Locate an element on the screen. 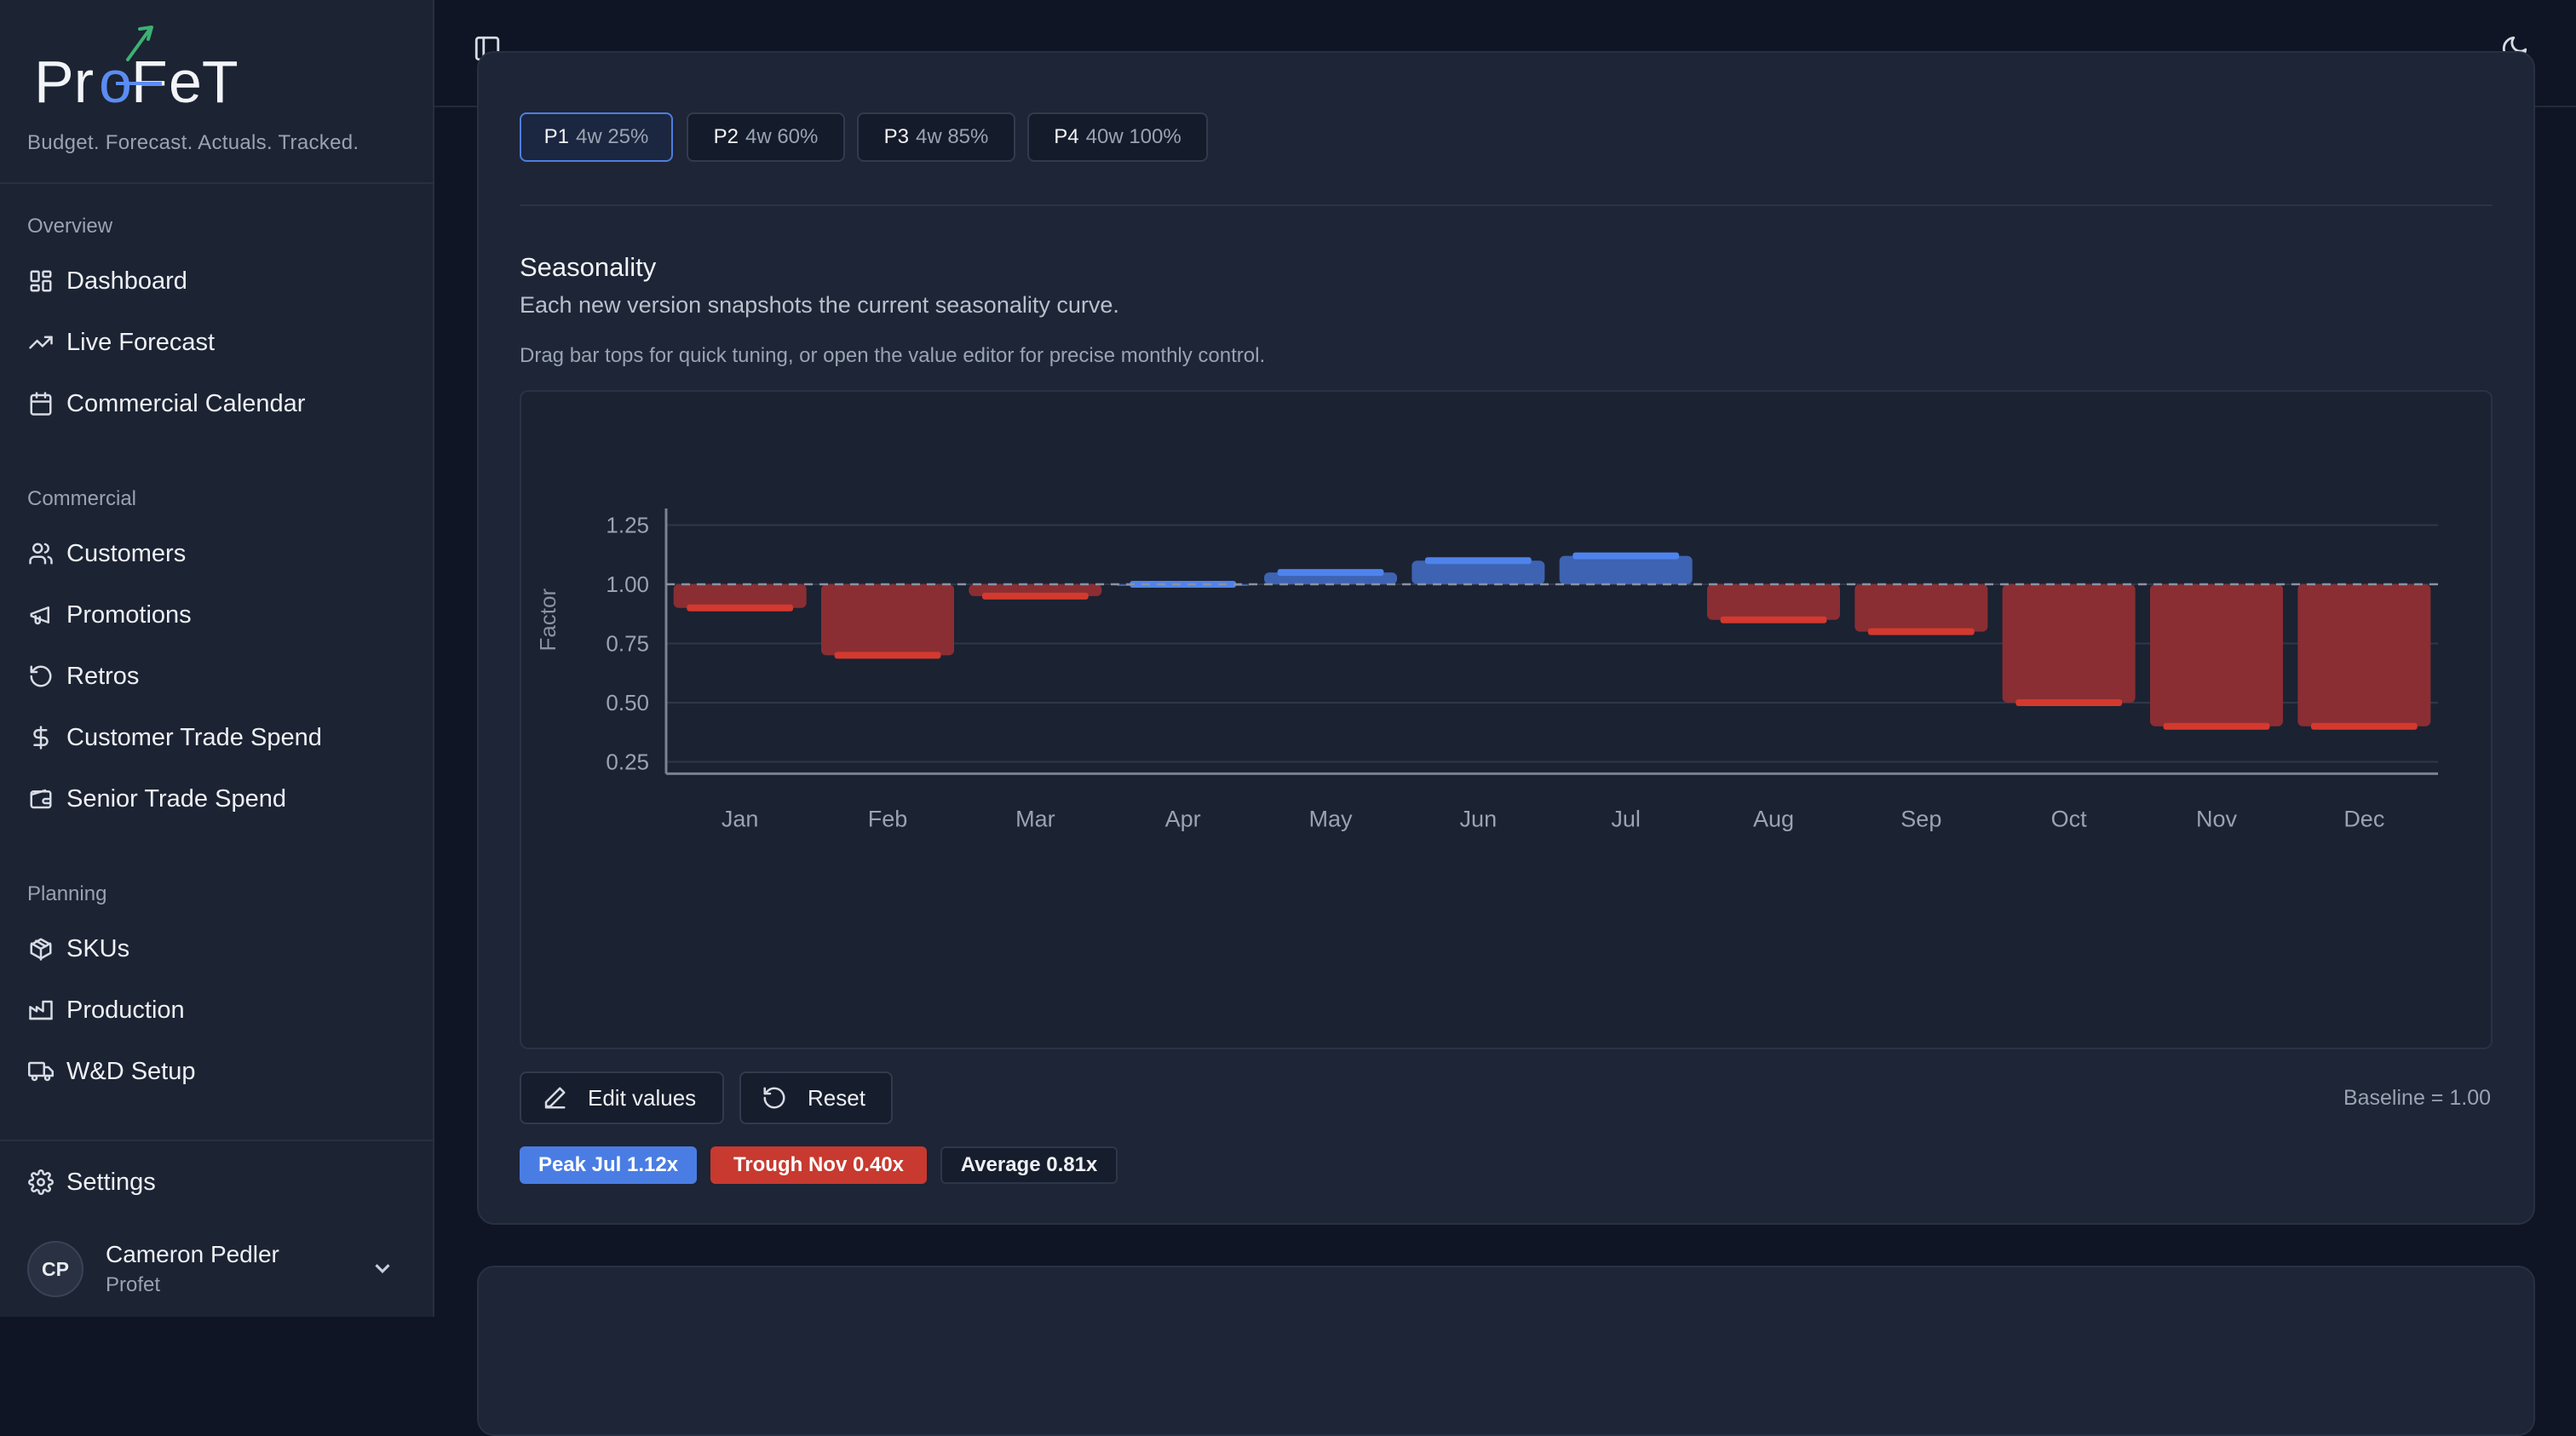 The width and height of the screenshot is (2576, 1436). bar-handle-apr is located at coordinates (1184, 585).